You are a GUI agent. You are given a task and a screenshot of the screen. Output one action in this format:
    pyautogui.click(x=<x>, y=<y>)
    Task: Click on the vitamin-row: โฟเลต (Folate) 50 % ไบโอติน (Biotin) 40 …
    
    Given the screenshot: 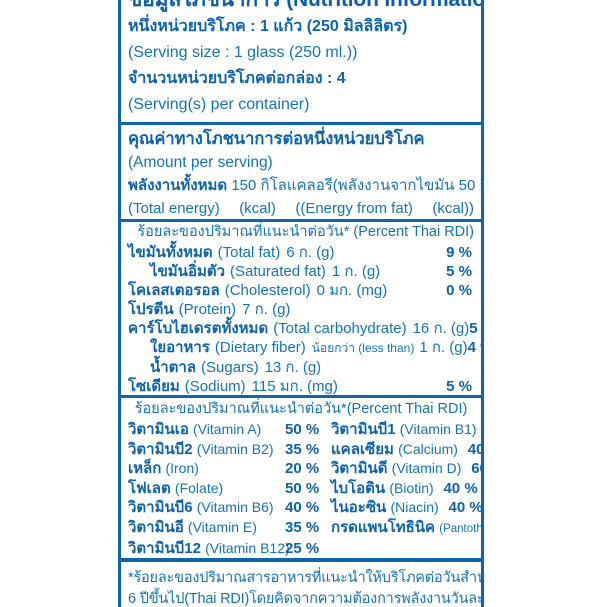 What is the action you would take?
    pyautogui.click(x=303, y=489)
    